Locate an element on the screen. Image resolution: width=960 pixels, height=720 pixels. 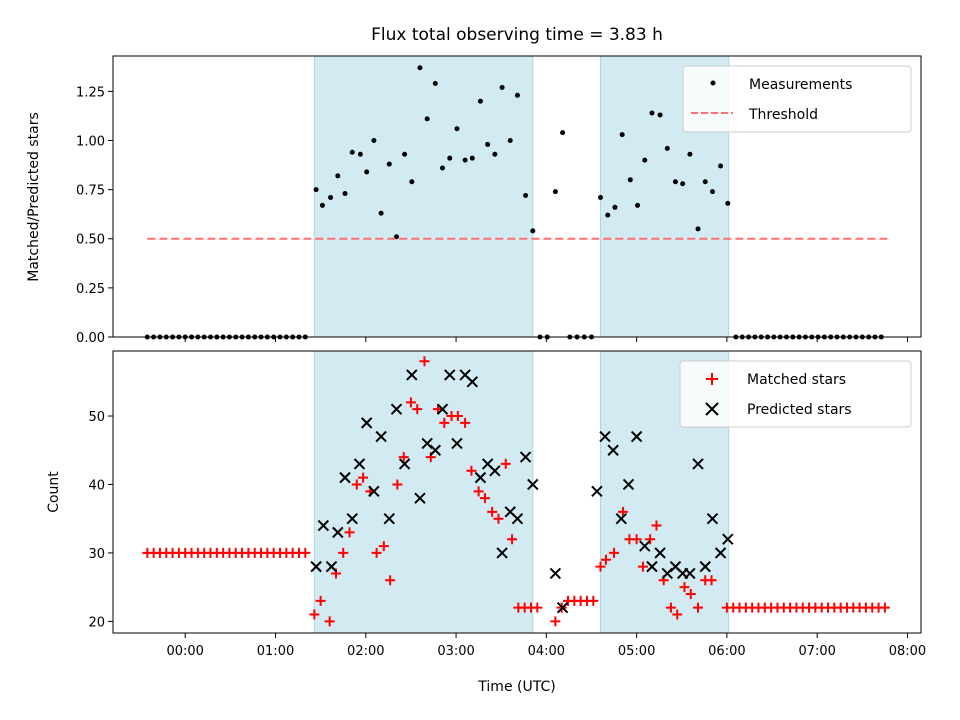
top-legend: Measurements Threshold is located at coordinates (797, 99).